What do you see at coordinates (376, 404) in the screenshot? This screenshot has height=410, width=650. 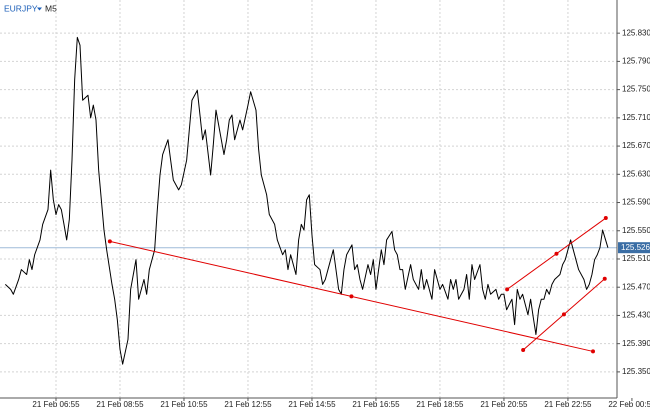 I see `x-tick-label: 21 Feb 16:55` at bounding box center [376, 404].